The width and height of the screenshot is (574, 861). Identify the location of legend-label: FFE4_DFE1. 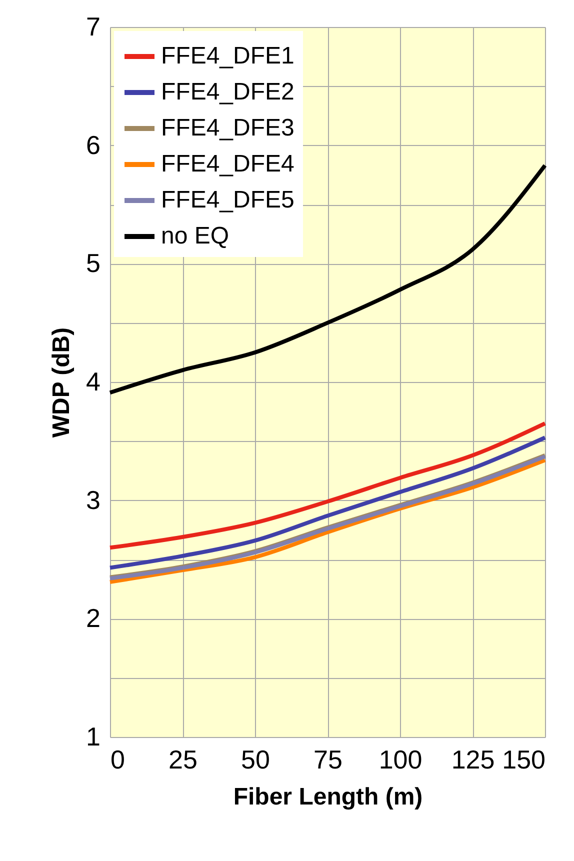
(227, 56).